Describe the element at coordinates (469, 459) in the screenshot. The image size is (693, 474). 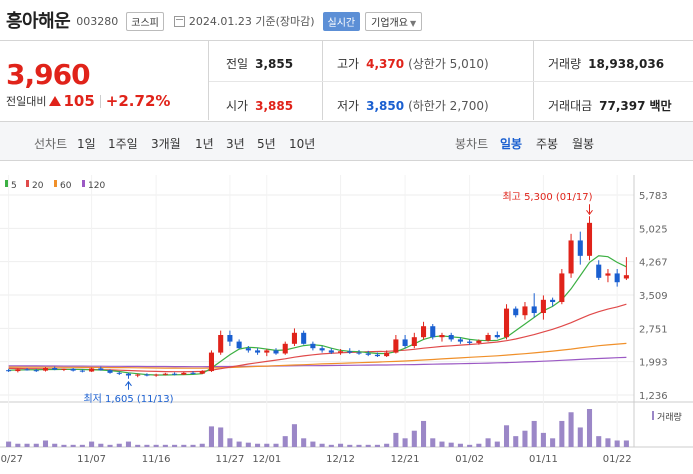
I see `x-tick-label: 01/02` at that location.